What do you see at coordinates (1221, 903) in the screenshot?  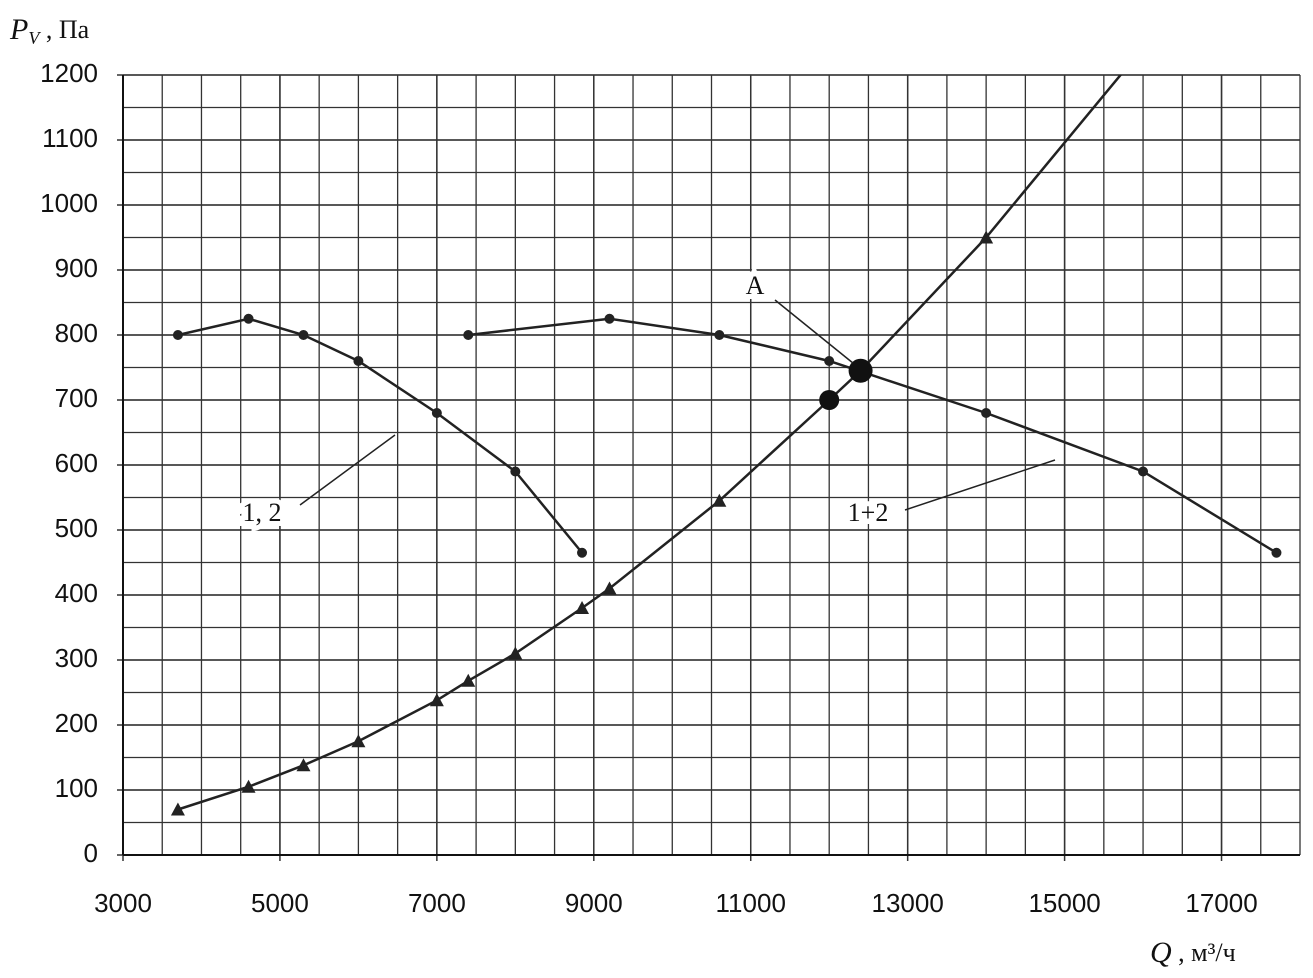 I see `x-tick-label: 17000` at bounding box center [1221, 903].